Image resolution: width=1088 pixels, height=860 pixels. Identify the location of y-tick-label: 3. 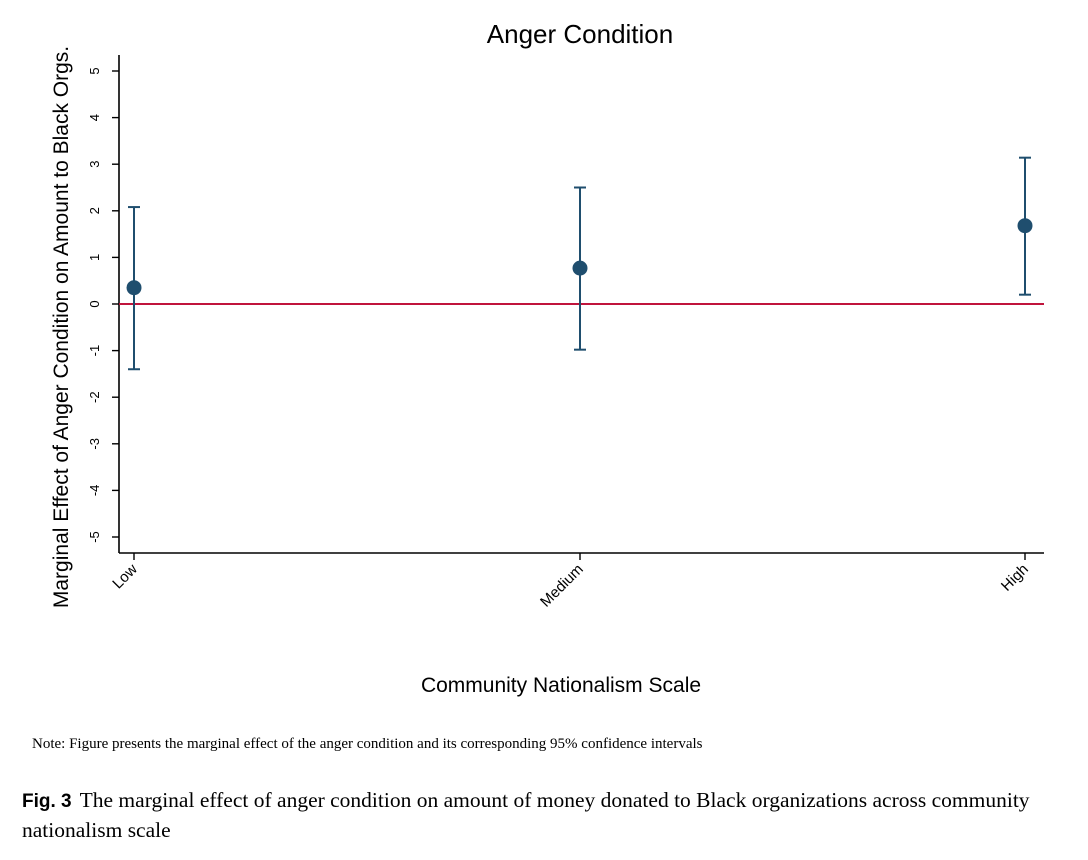
(94, 164).